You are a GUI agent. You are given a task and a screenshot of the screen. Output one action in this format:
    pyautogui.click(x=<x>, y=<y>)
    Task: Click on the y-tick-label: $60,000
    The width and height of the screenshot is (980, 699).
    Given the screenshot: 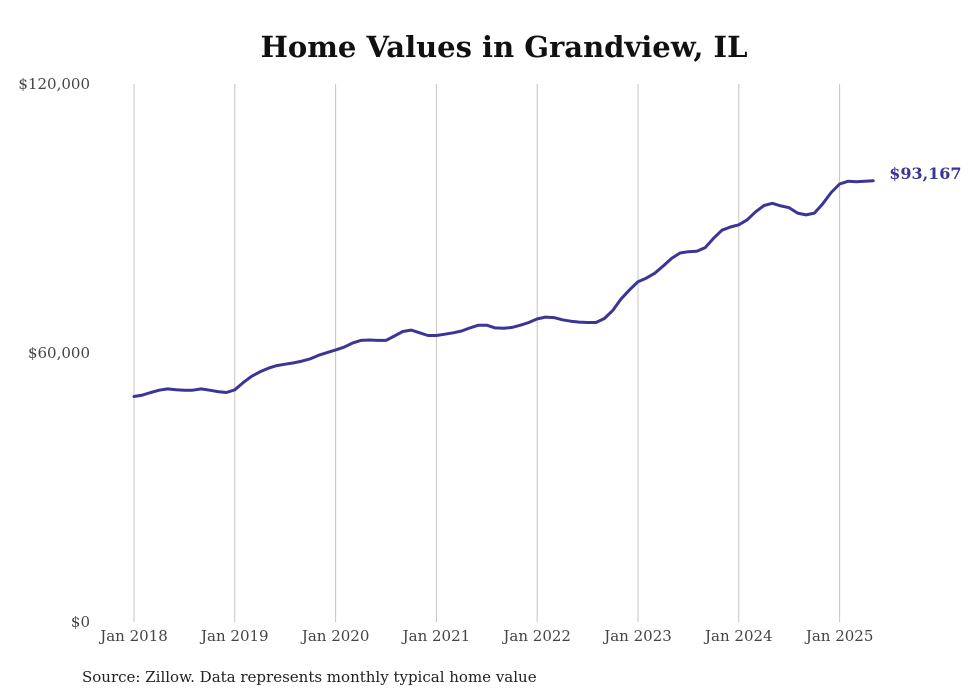 What is the action you would take?
    pyautogui.click(x=59, y=353)
    